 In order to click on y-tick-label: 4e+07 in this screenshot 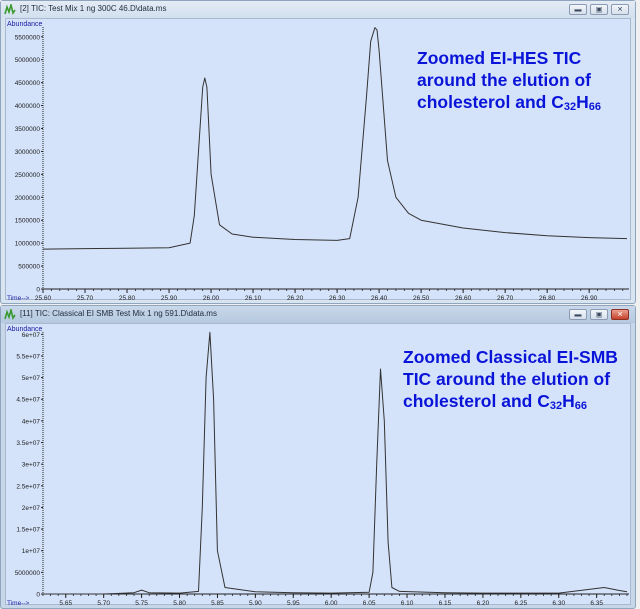, I will do `click(31, 421)`.